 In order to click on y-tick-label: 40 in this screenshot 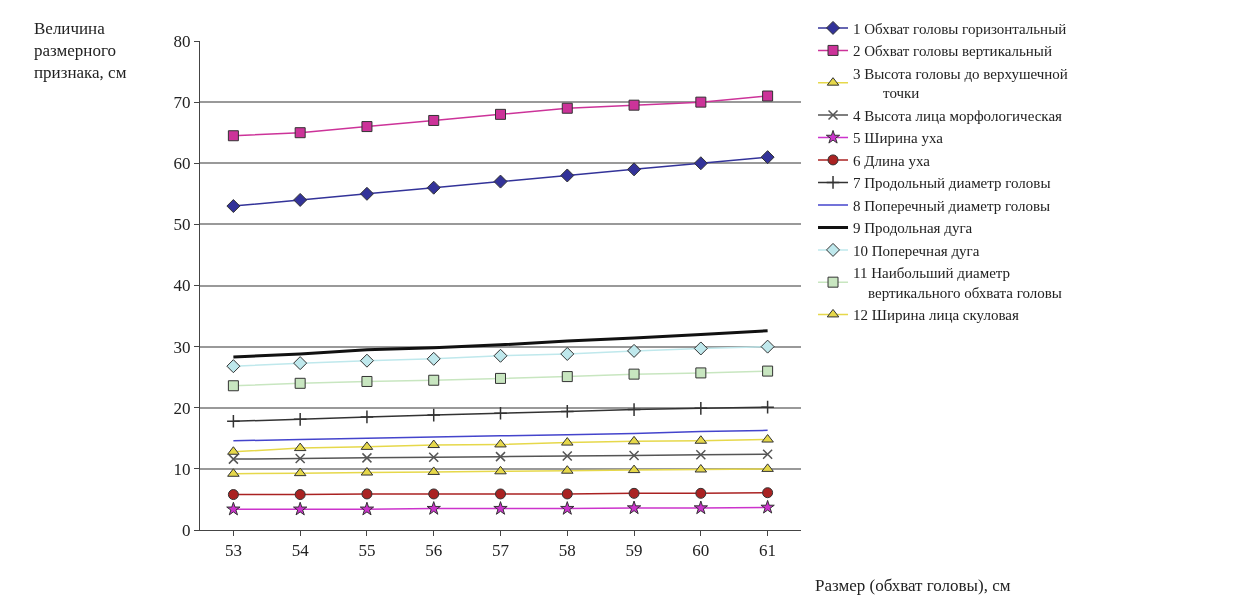, I will do `click(182, 286)`.